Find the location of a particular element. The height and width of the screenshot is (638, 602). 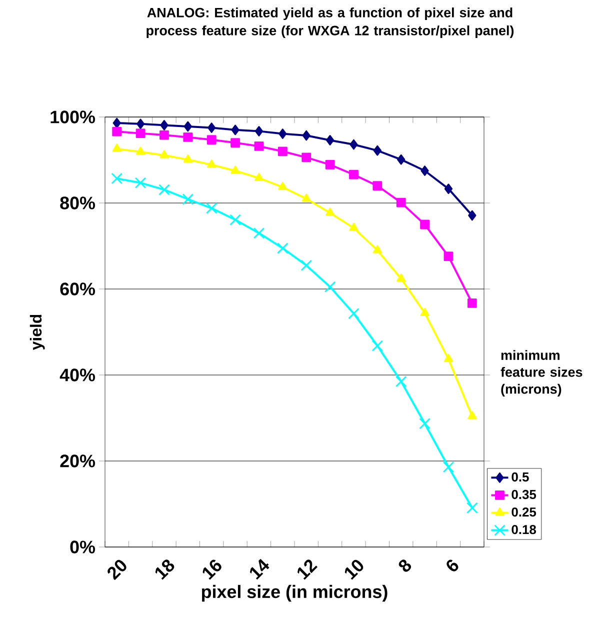

legend-label: 0.25 is located at coordinates (524, 512).